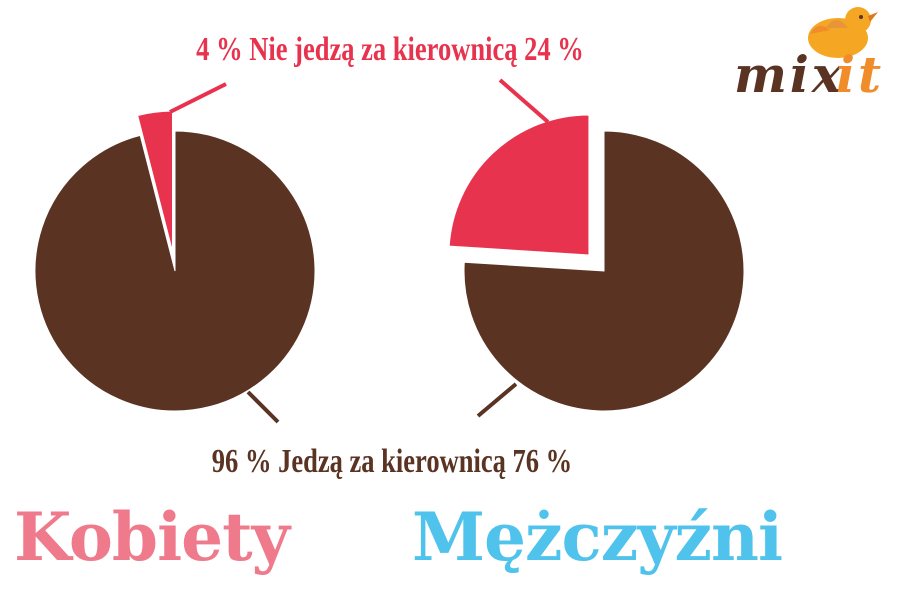 The image size is (900, 604). What do you see at coordinates (198, 98) in the screenshot?
I see `leader-line-women-top` at bounding box center [198, 98].